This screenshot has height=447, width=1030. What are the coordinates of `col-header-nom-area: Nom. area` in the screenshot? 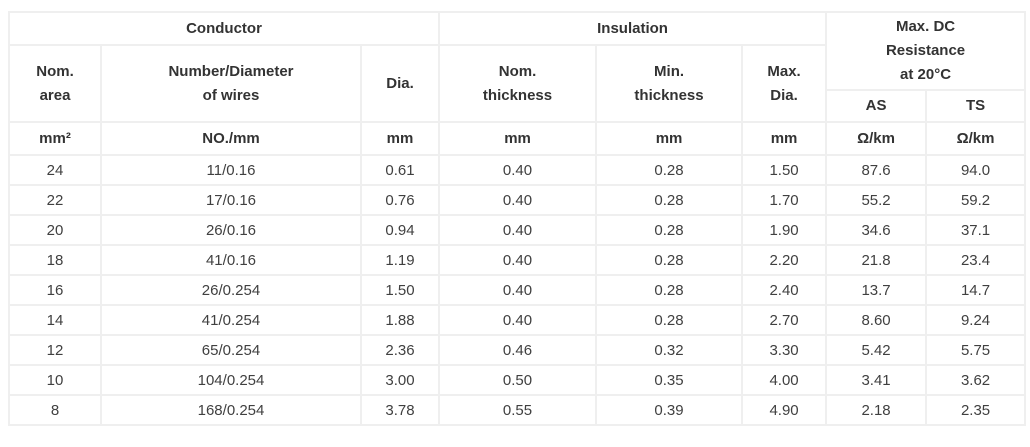 It's located at (55, 83).